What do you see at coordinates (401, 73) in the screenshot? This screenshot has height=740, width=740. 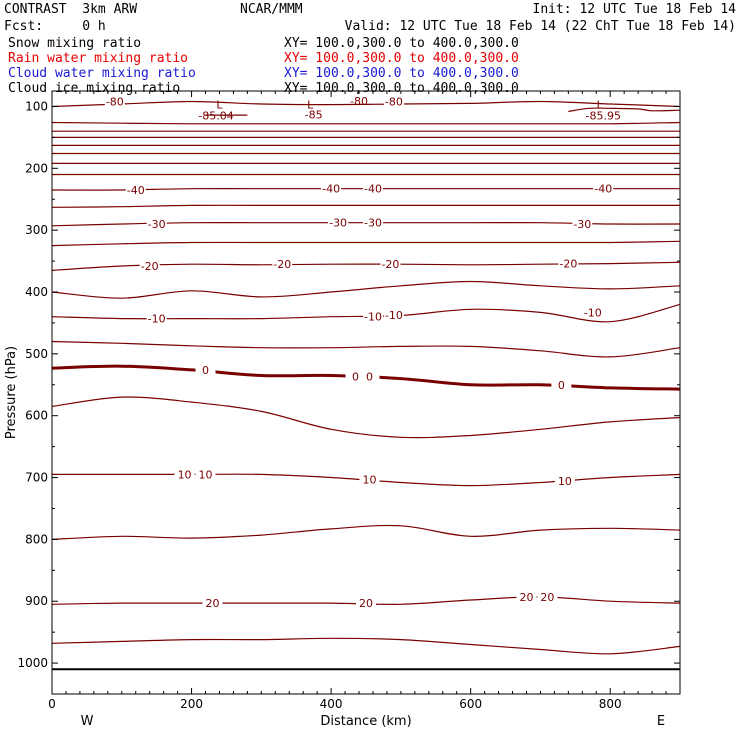 I see `legend-cloud-water-xy: XY= 100.0,300.0 to 400.0,300.0` at bounding box center [401, 73].